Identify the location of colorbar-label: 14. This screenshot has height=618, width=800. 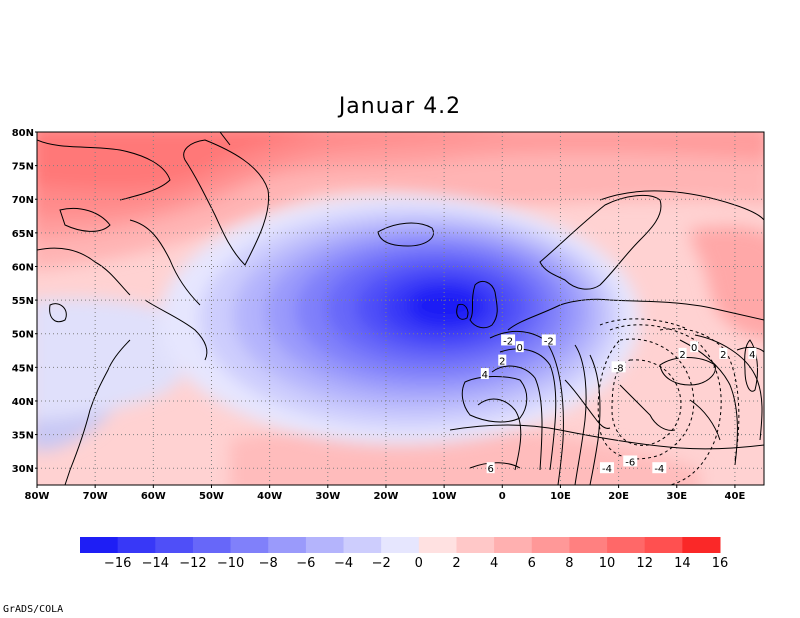
(682, 563).